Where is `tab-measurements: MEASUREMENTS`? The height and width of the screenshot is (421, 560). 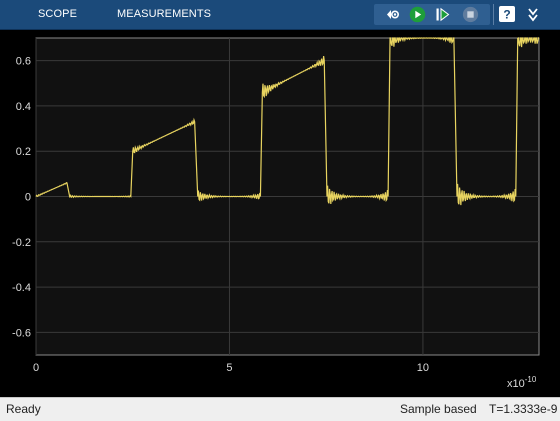
tab-measurements: MEASUREMENTS is located at coordinates (164, 14).